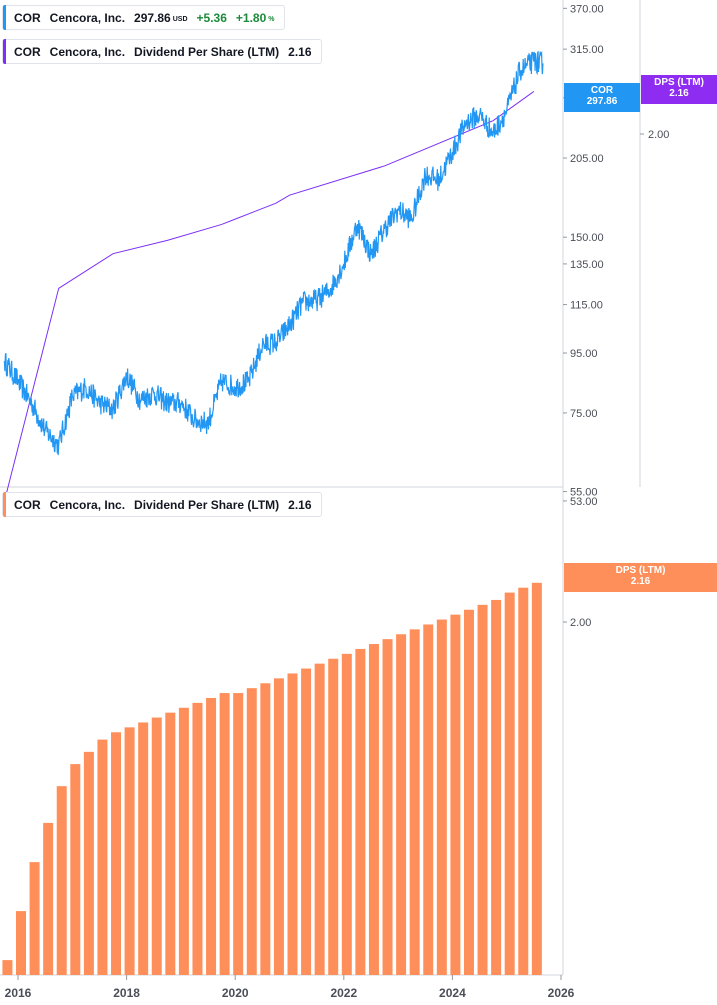  Describe the element at coordinates (587, 159) in the screenshot. I see `price-tick-label: 205.00` at that location.